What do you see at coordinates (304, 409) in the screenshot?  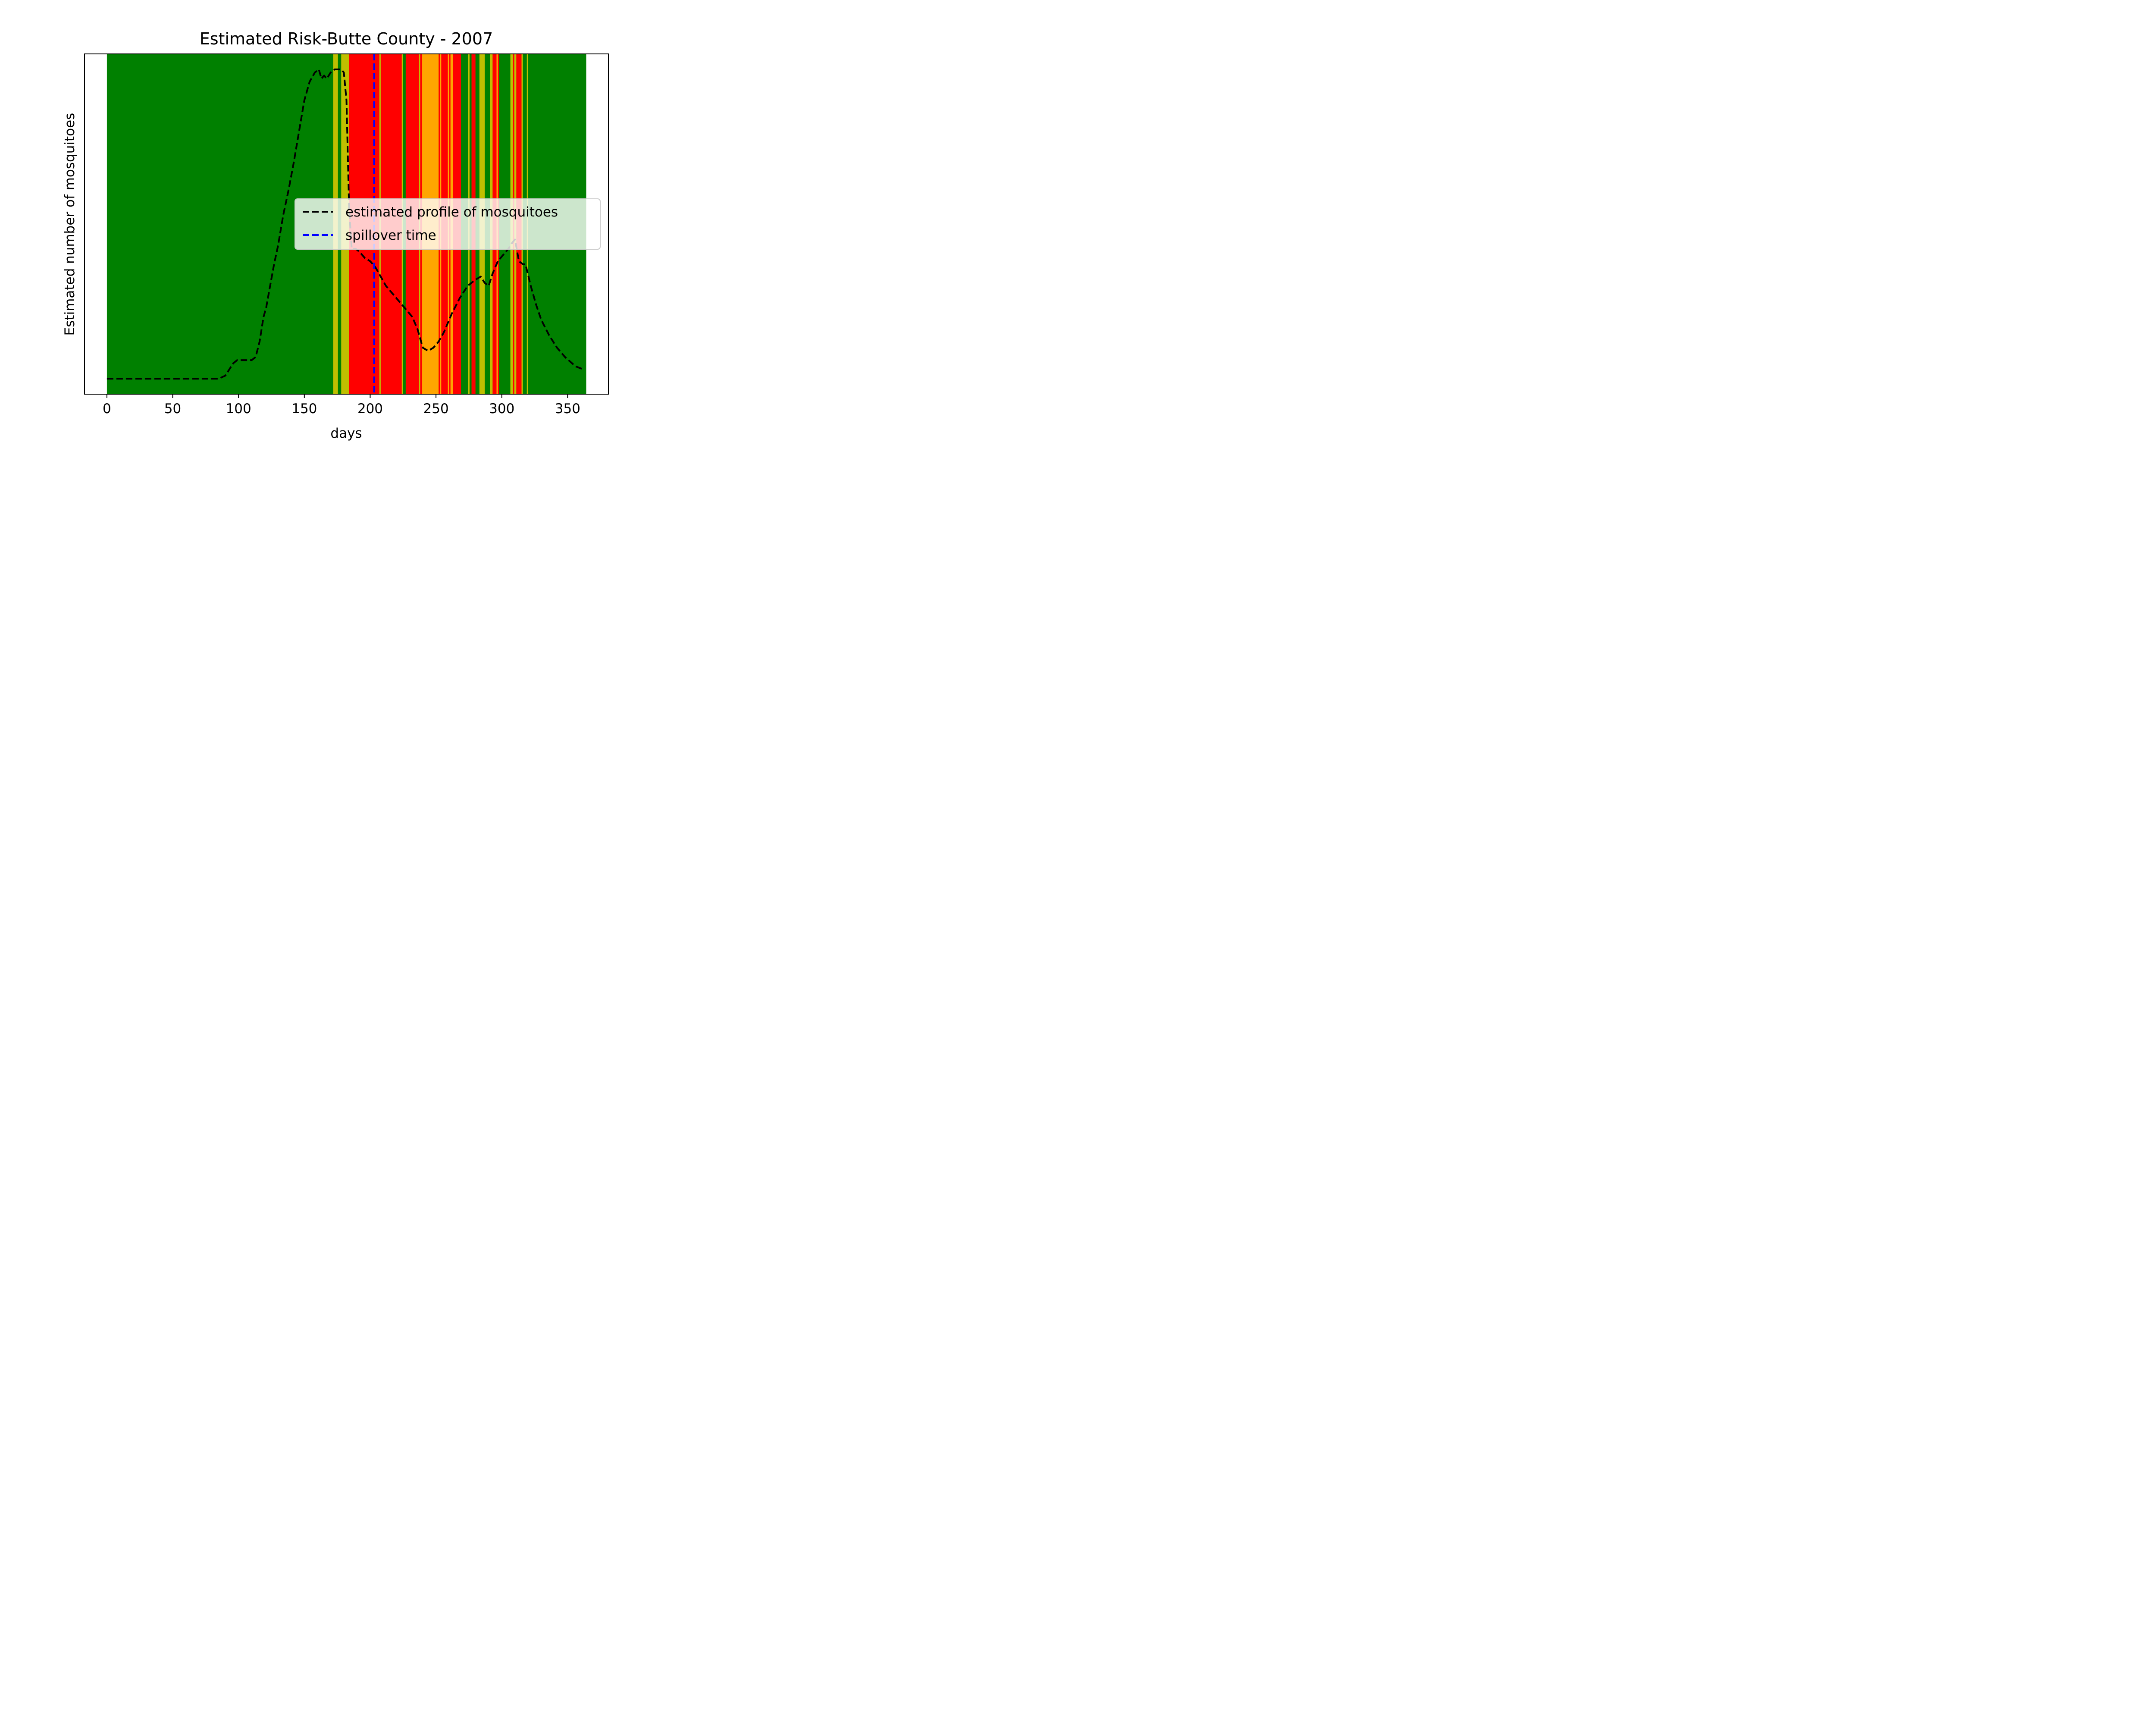 I see `x-tick-label: 150` at bounding box center [304, 409].